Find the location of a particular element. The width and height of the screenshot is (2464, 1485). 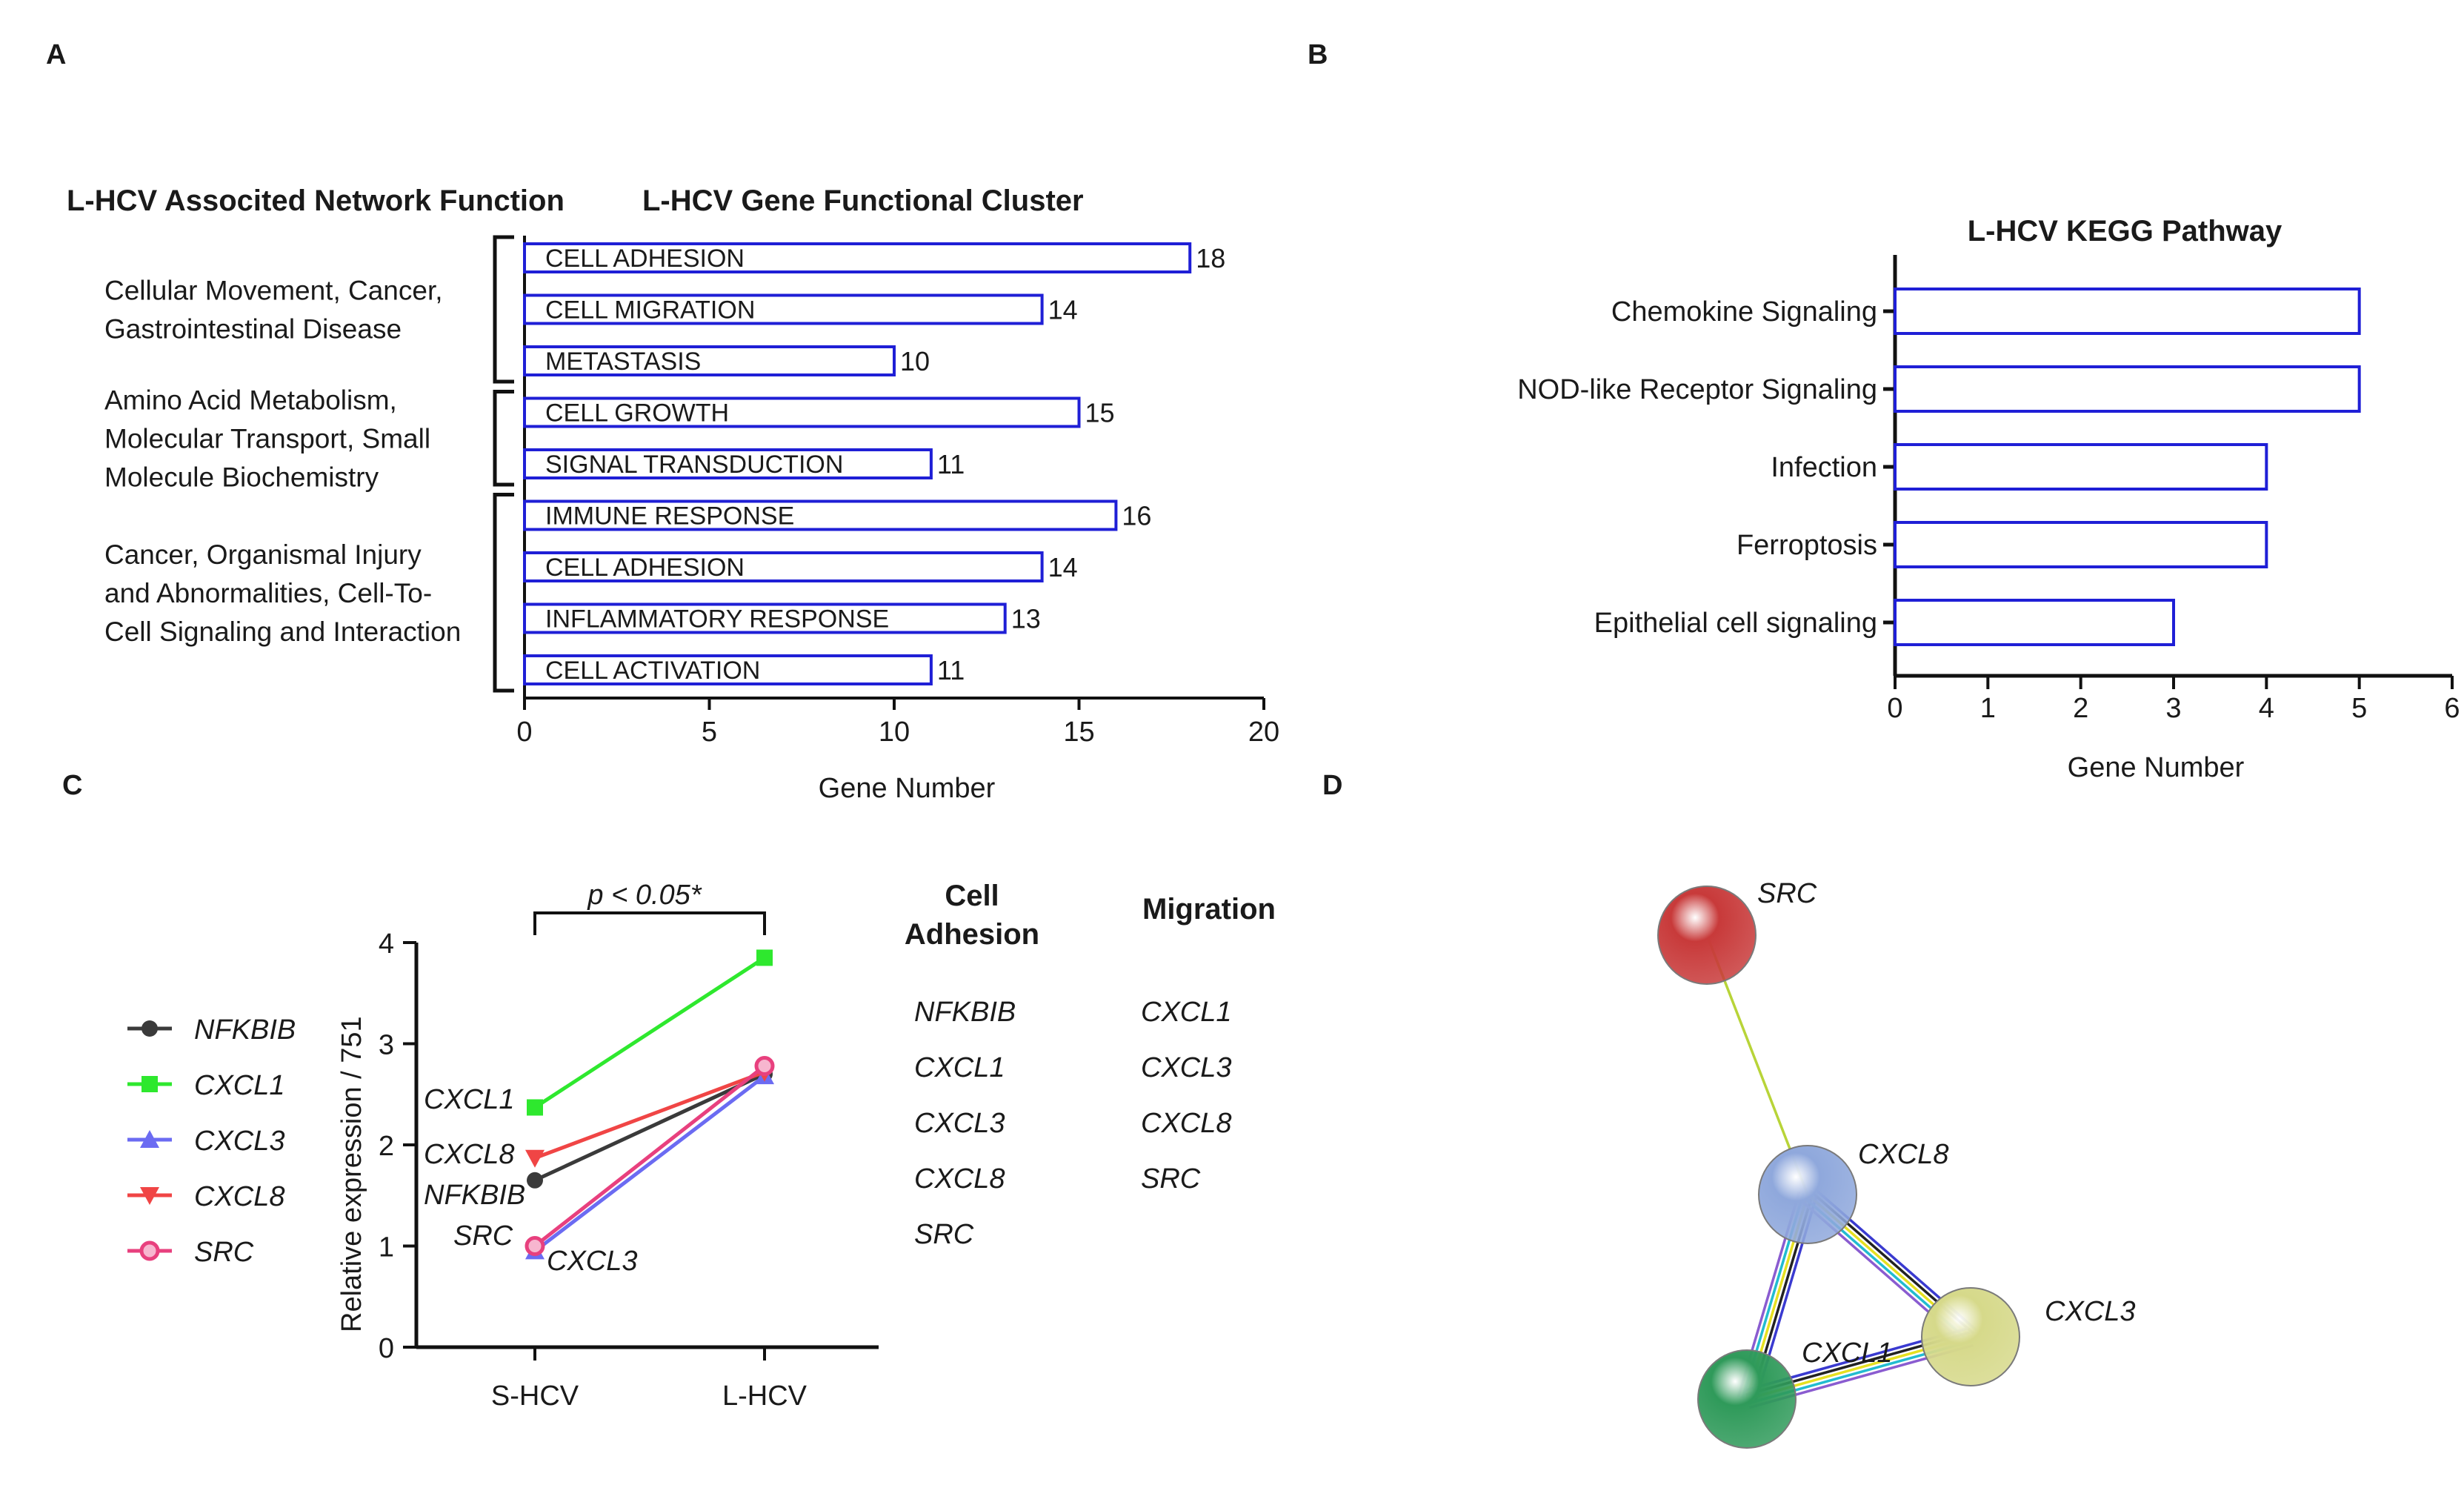

bar-value-a: 10 is located at coordinates (915, 361).